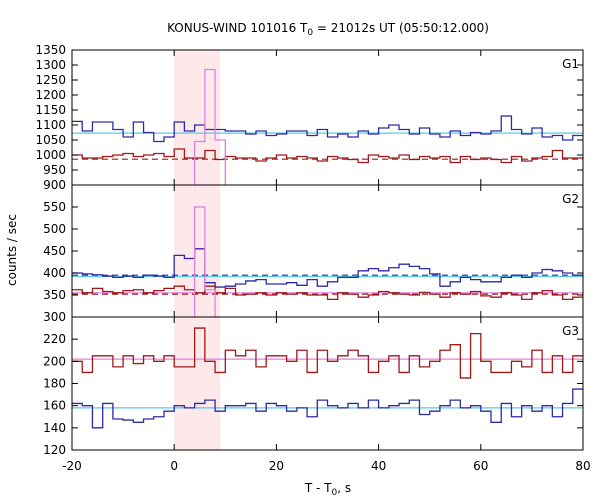 The width and height of the screenshot is (600, 500). What do you see at coordinates (54, 384) in the screenshot?
I see `y-tick-label: 180` at bounding box center [54, 384].